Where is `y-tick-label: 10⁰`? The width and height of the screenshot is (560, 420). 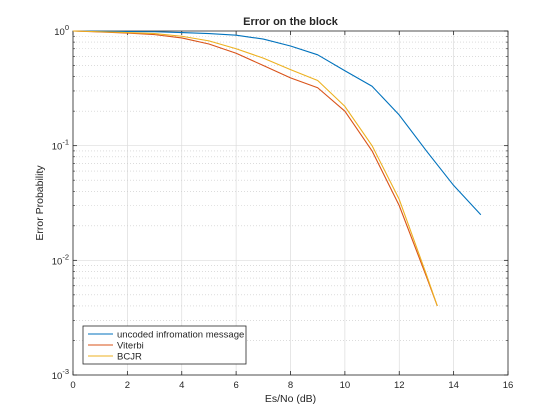 y-tick-label: 10⁰ is located at coordinates (61, 30).